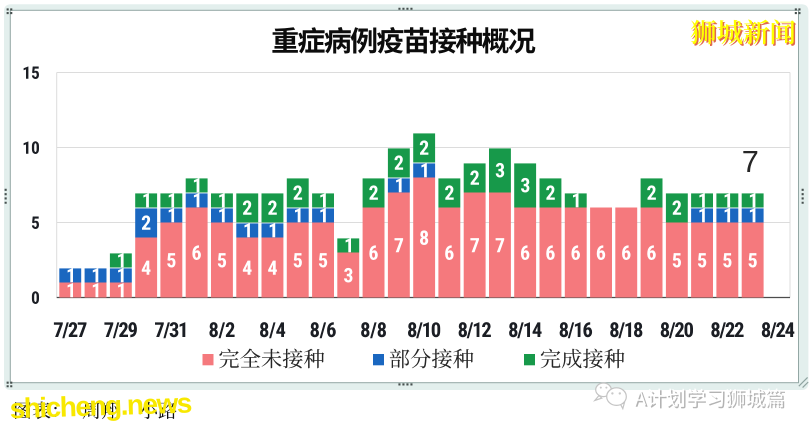 The image size is (811, 430). What do you see at coordinates (100, 405) in the screenshot?
I see `svg-text: shicheng.news` at bounding box center [100, 405].